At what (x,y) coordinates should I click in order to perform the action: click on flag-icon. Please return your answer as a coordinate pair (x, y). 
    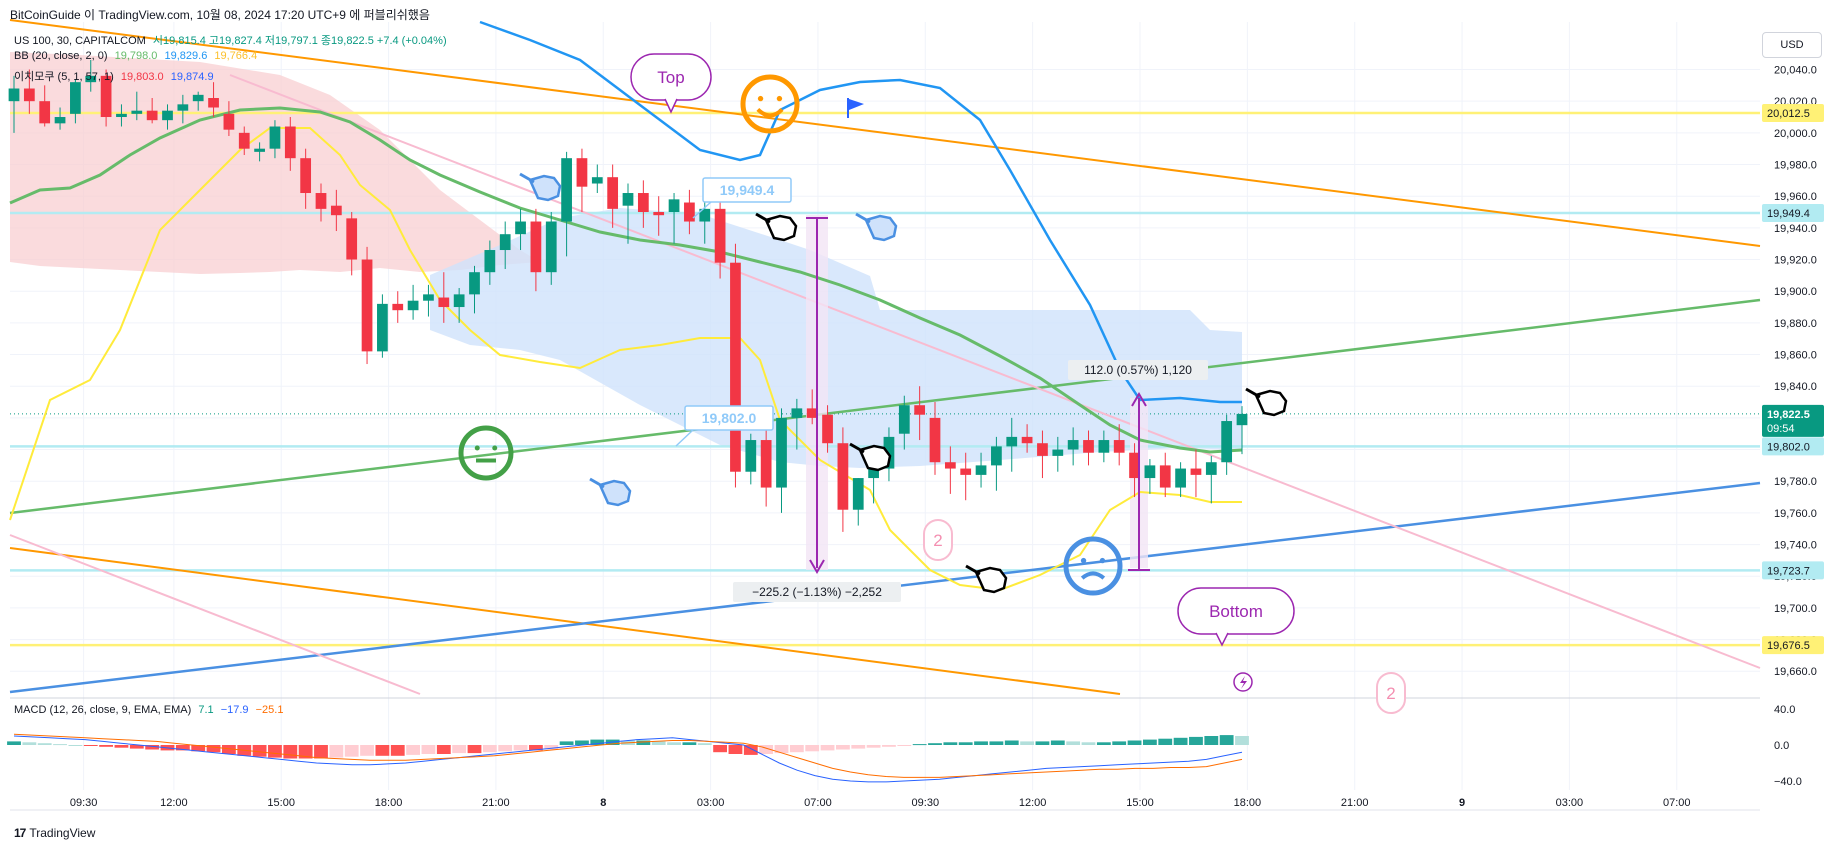
    Looking at the image, I should click on (855, 108).